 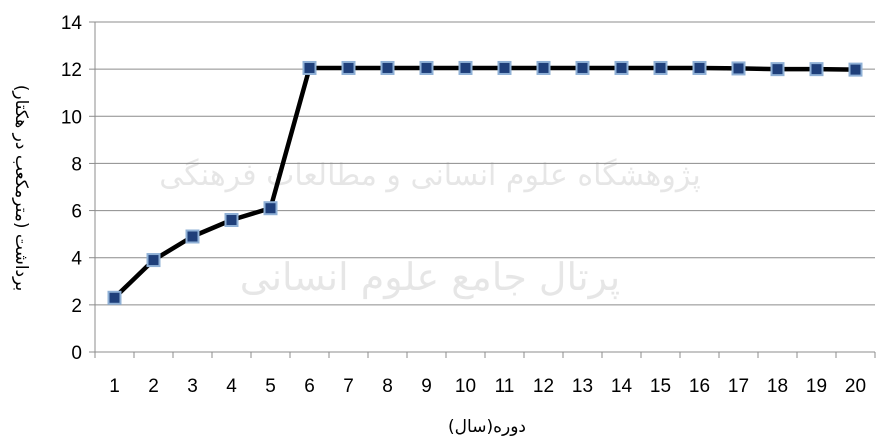 I want to click on x-tick-label: 19, so click(x=816, y=386).